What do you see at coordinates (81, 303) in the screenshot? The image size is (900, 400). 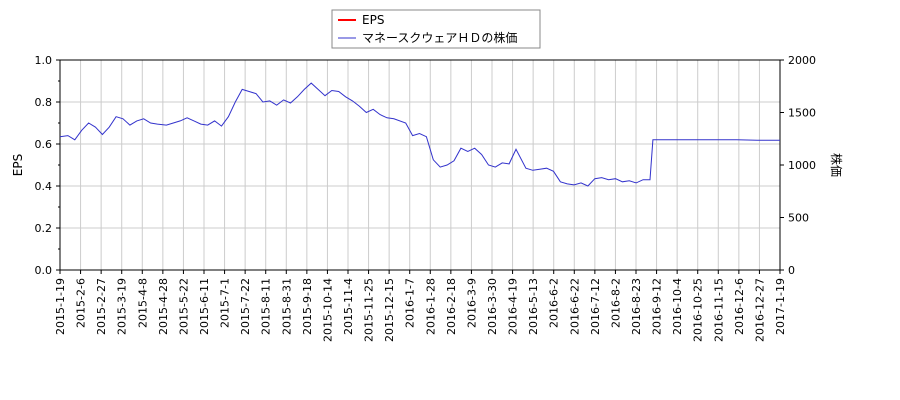 I see `x-tick-label: 2015-2-6` at bounding box center [81, 303].